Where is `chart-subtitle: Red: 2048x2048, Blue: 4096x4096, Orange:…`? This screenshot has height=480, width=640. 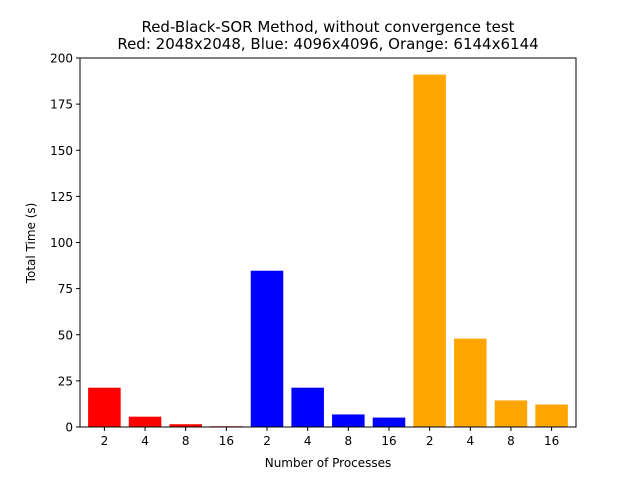
chart-subtitle: Red: 2048x2048, Blue: 4096x4096, Orange:… is located at coordinates (327, 44).